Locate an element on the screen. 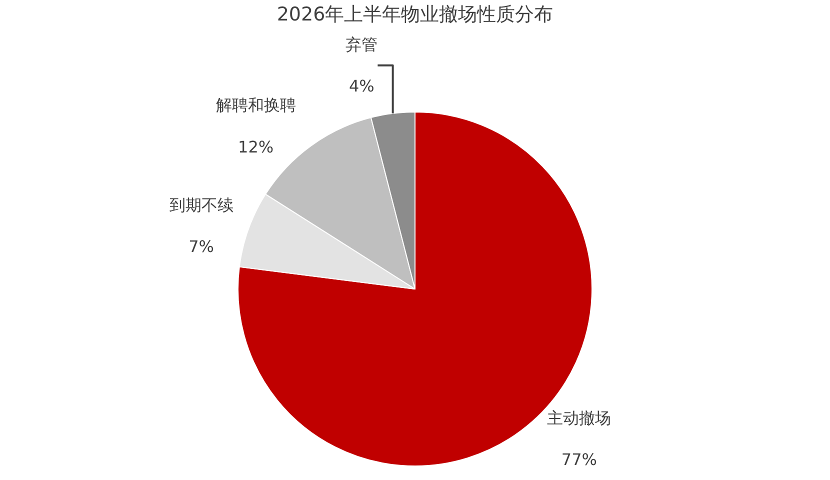 This screenshot has height=480, width=830. chart-title: 2026年上半年物业撤场性质分布 is located at coordinates (415, 15).